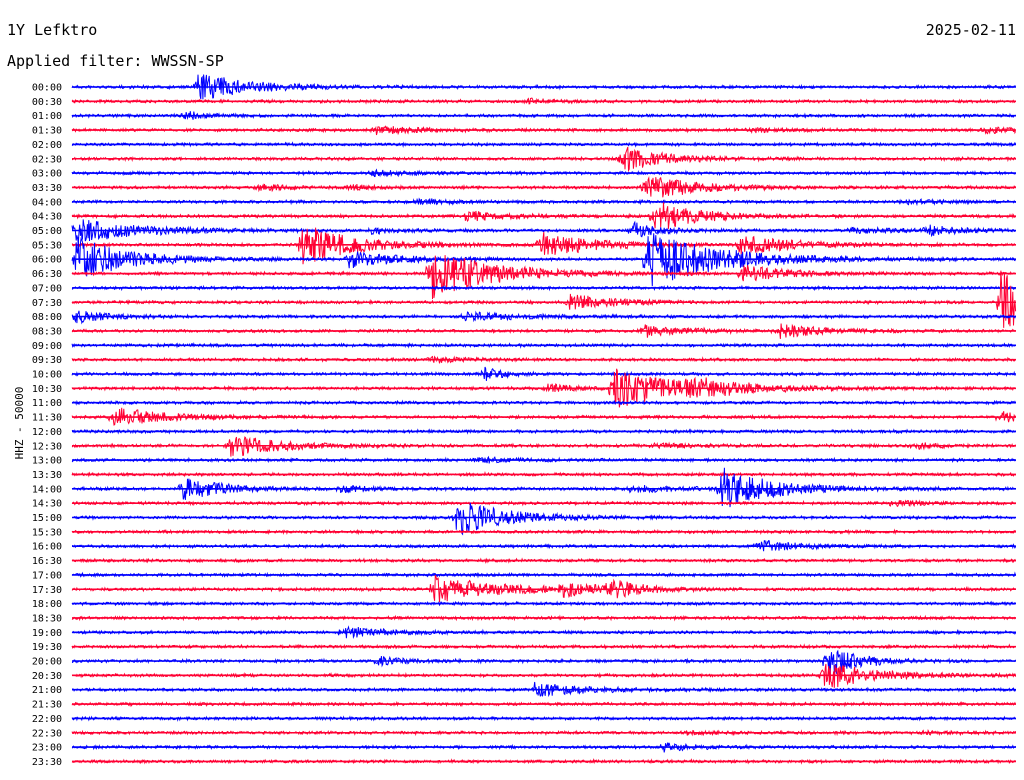 This screenshot has height=780, width=1024. I want to click on station-title: 1Y Lefktro, so click(52, 30).